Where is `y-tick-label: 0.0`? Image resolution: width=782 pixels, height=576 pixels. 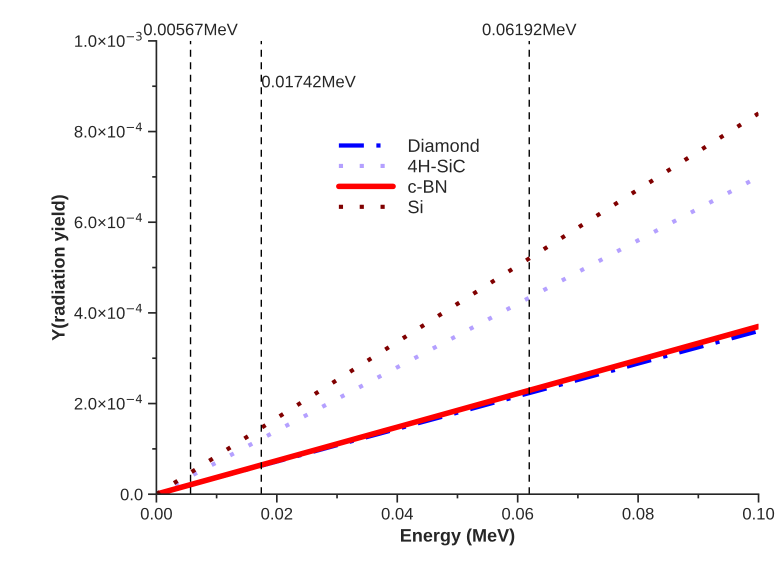 y-tick-label: 0.0 is located at coordinates (131, 494).